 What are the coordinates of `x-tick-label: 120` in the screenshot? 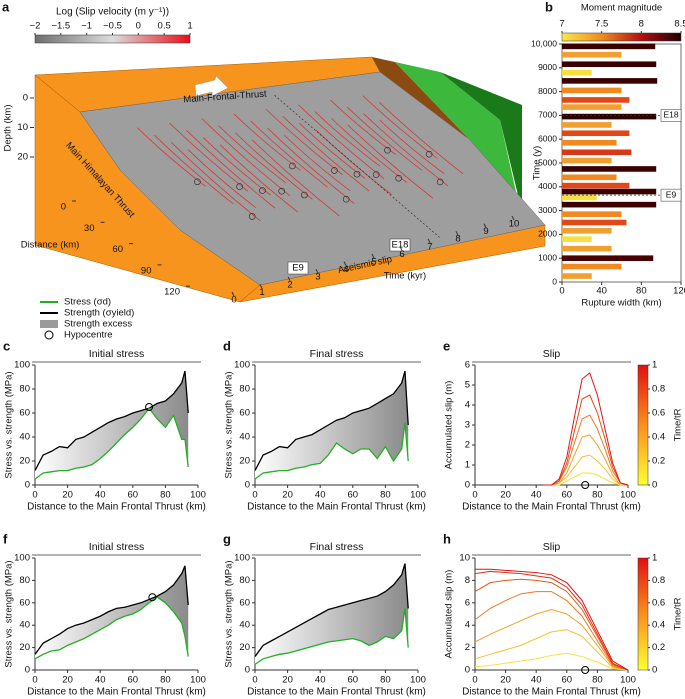 It's located at (679, 291).